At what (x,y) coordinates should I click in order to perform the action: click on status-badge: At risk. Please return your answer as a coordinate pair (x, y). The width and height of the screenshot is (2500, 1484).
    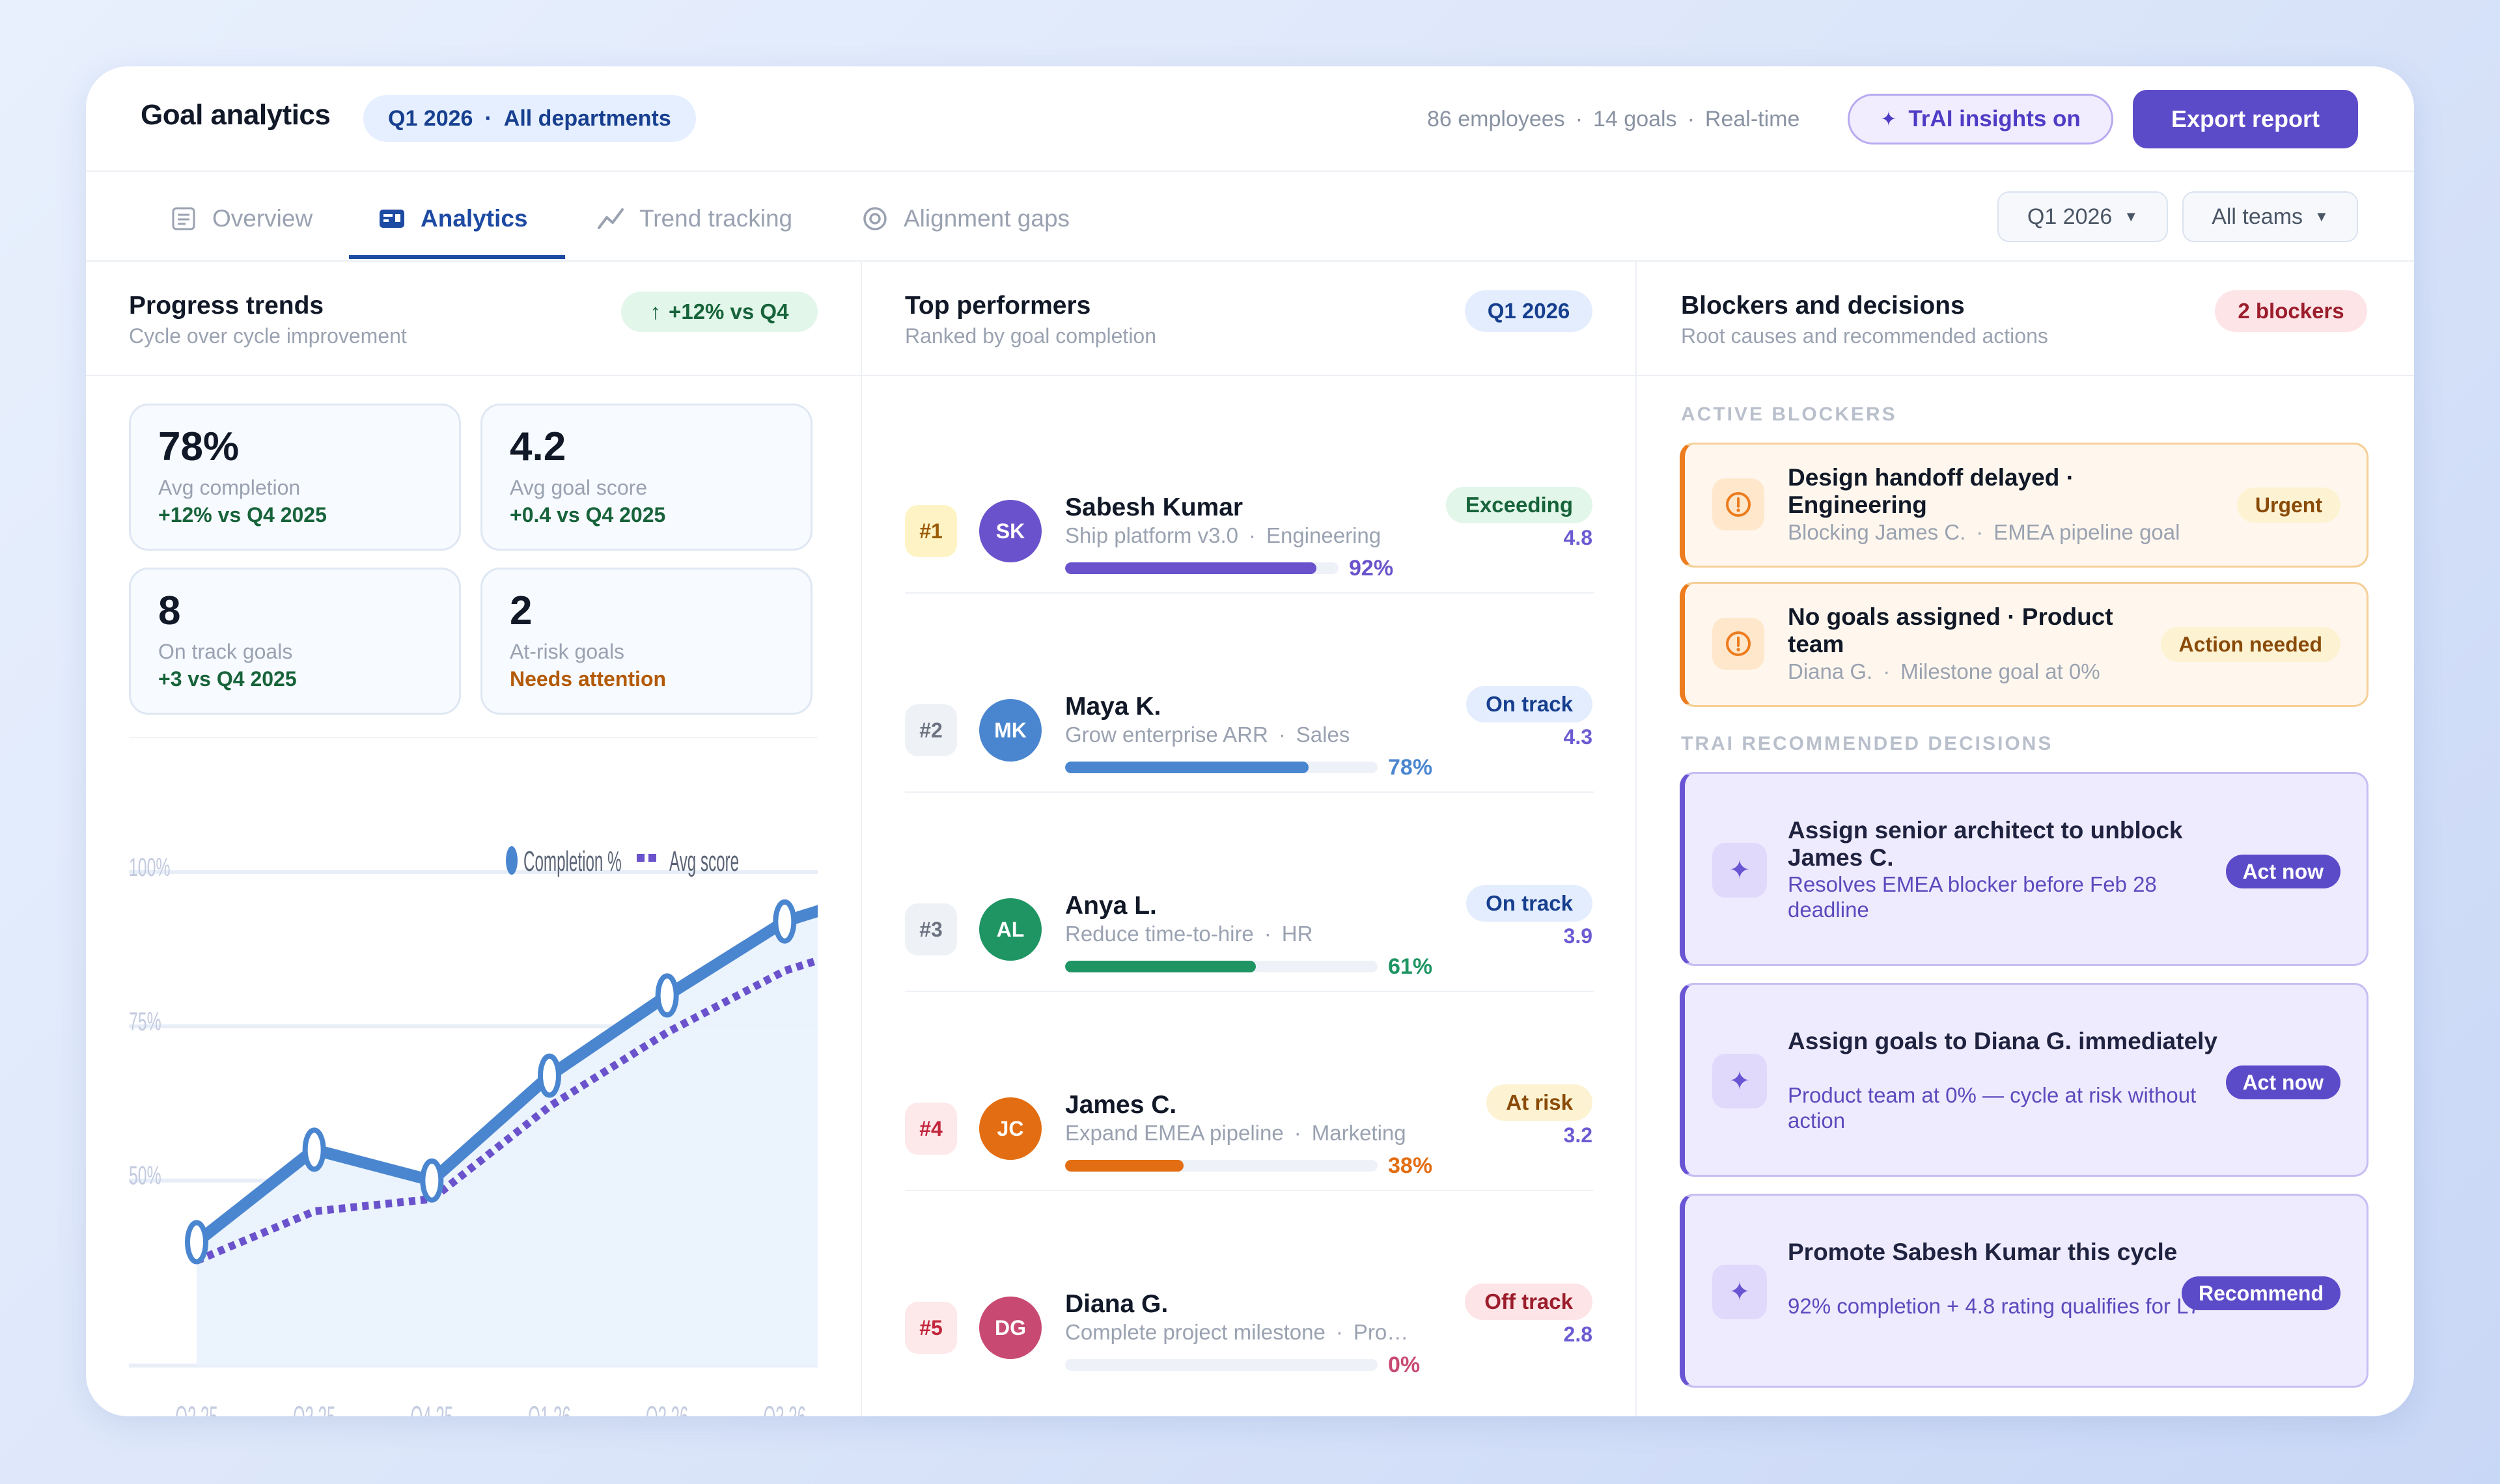
    Looking at the image, I should click on (1539, 1102).